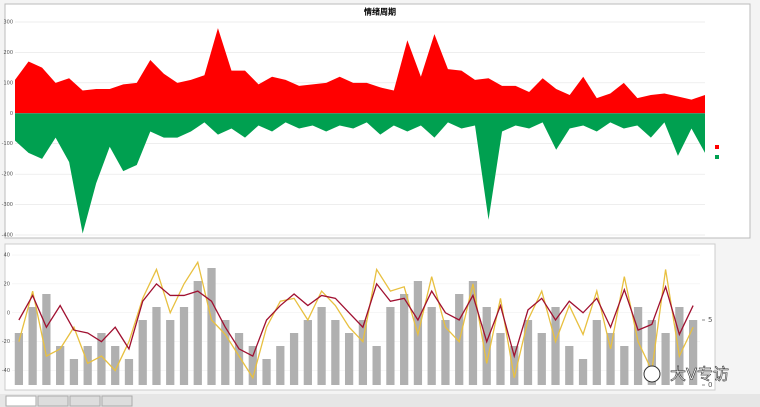  Describe the element at coordinates (6, 371) in the screenshot. I see `y-tick-label: -40` at that location.